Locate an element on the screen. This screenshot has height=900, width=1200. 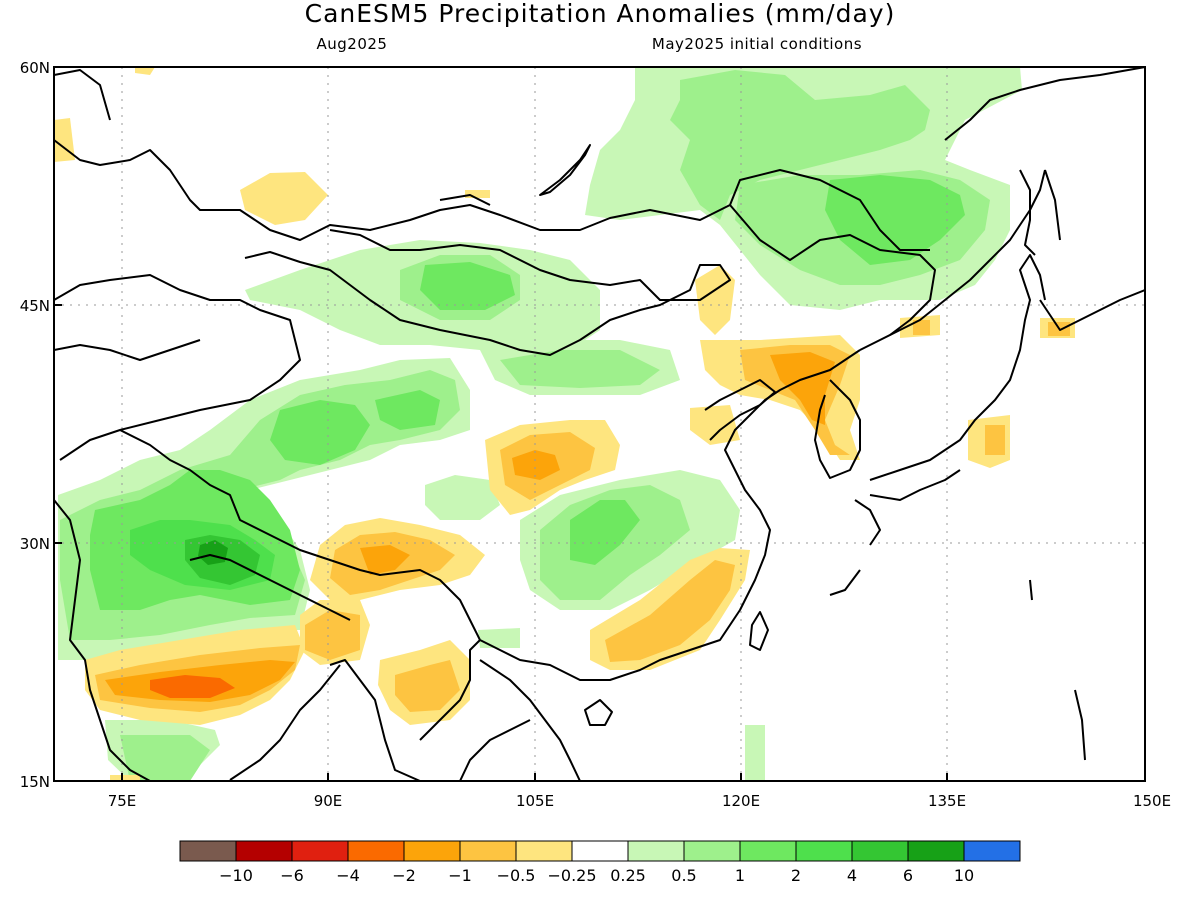
lat-label-30n: 30N is located at coordinates (35, 544).